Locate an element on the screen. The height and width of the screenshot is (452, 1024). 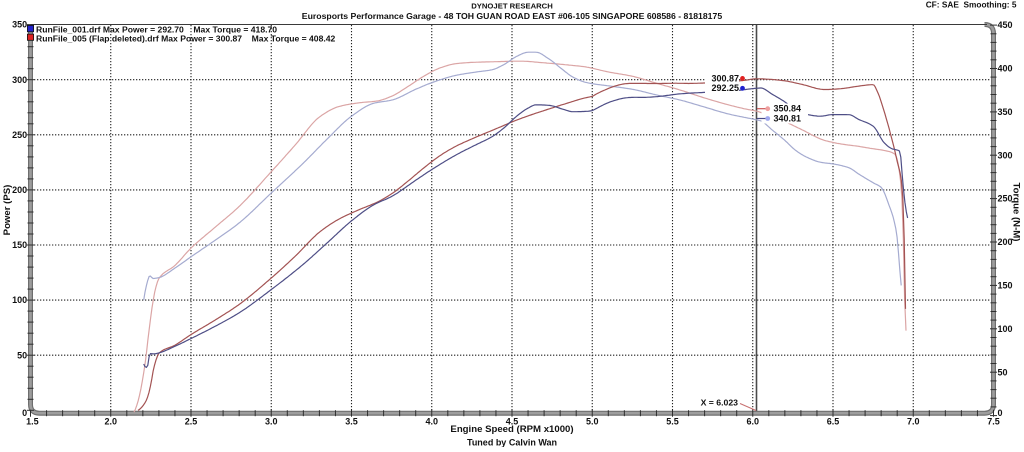
svg-text: 292.25 is located at coordinates (725, 88).